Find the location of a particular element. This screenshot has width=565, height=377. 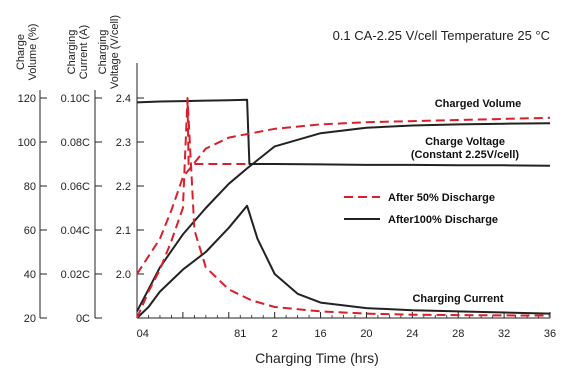

y-tick-label-2-2: 2.2 is located at coordinates (123, 187).